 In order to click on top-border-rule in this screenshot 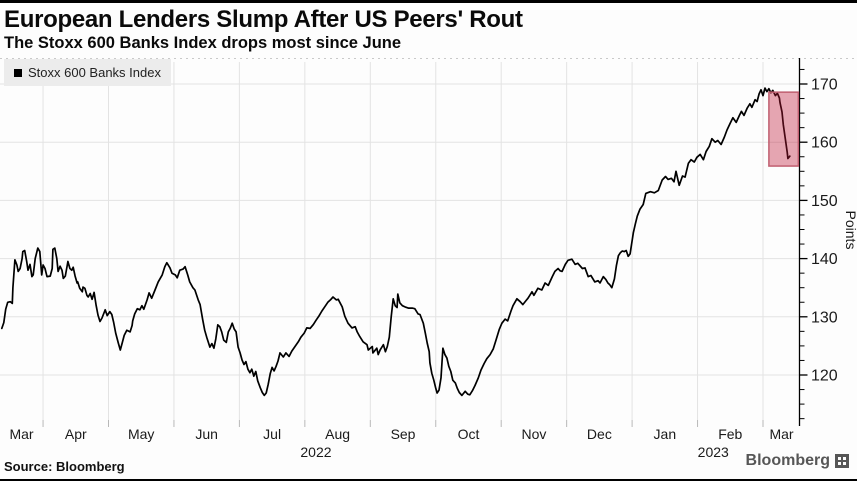, I will do `click(428, 1)`.